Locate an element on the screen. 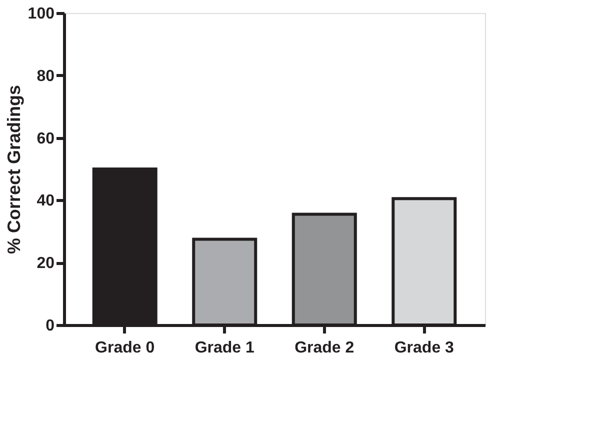 This screenshot has width=610, height=435. y-tick-label: 60 is located at coordinates (45, 139).